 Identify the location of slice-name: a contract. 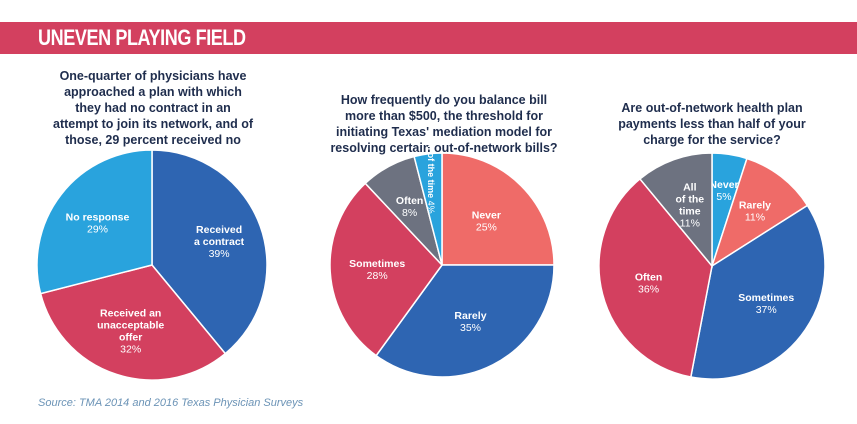
(219, 242).